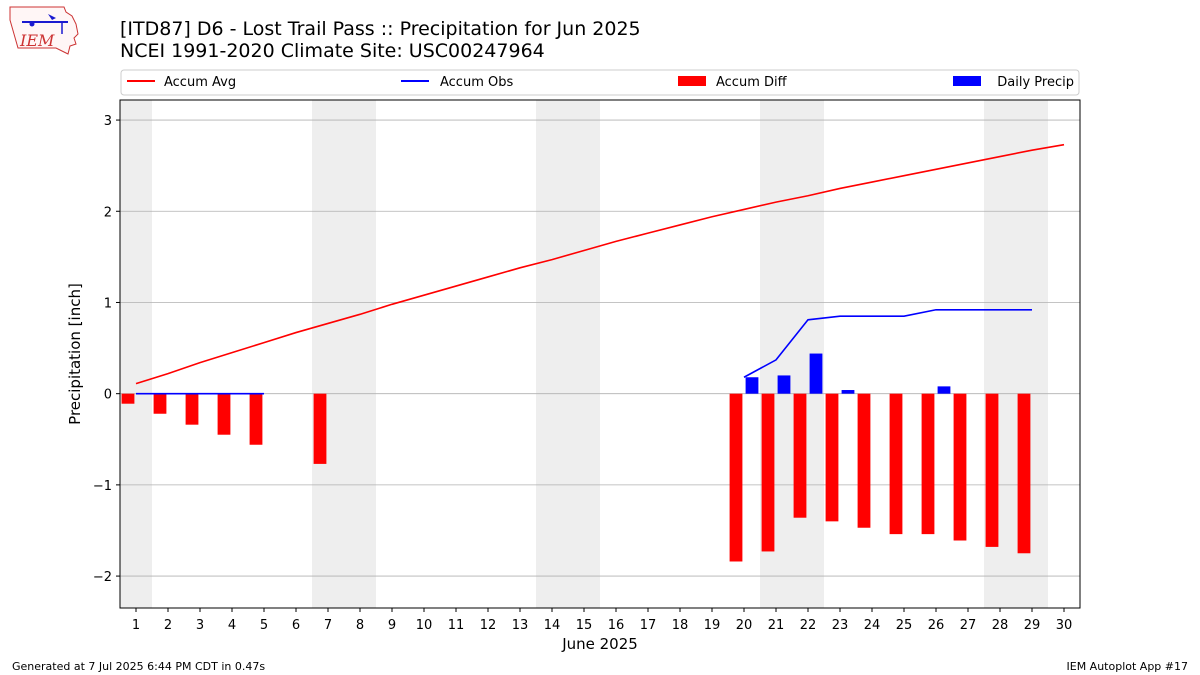 This screenshot has width=1200, height=675. Describe the element at coordinates (744, 625) in the screenshot. I see `x-tick-label: 20` at that location.